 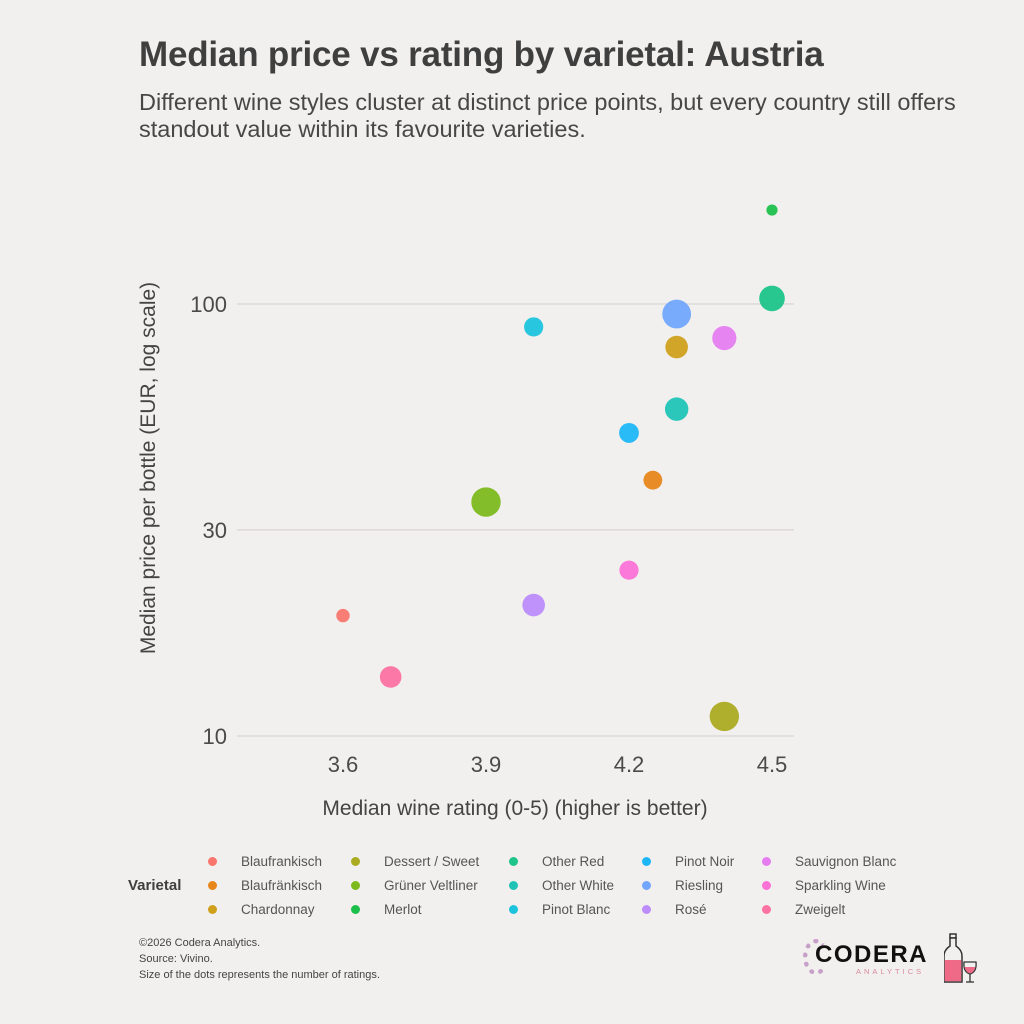 I want to click on legend-label: Zweigelt, so click(x=820, y=909).